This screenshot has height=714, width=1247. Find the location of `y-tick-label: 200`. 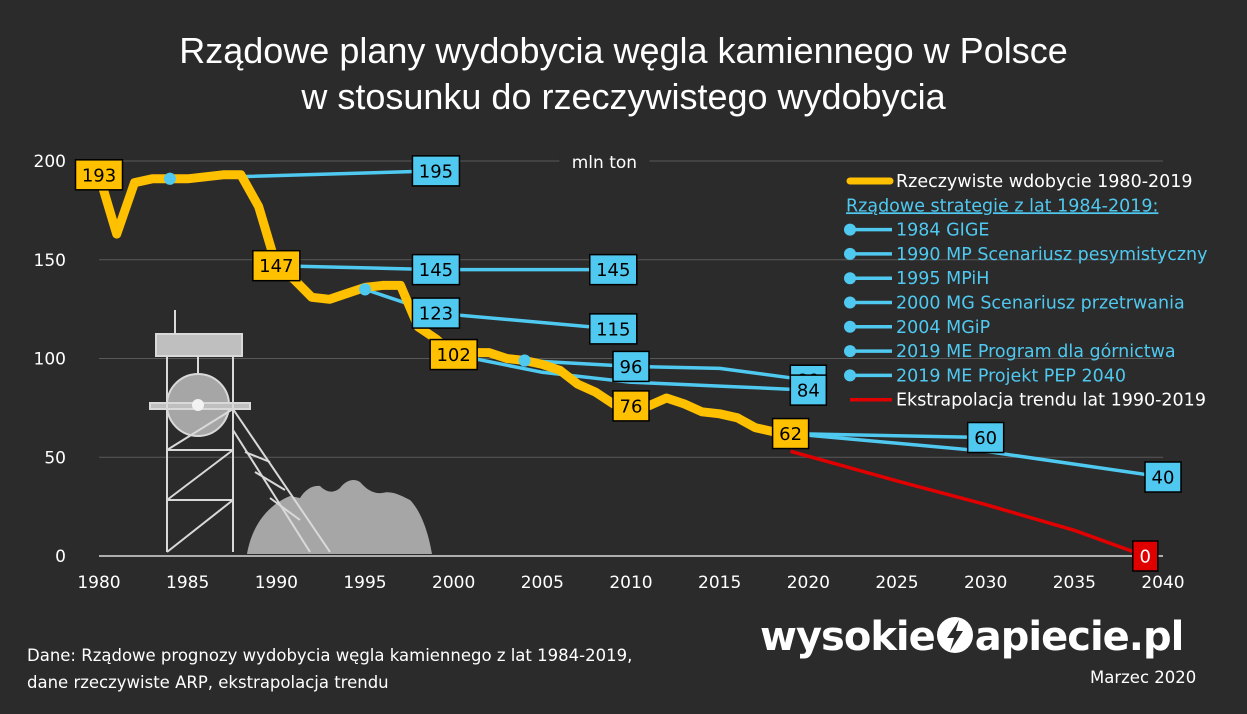

y-tick-label: 200 is located at coordinates (50, 162).